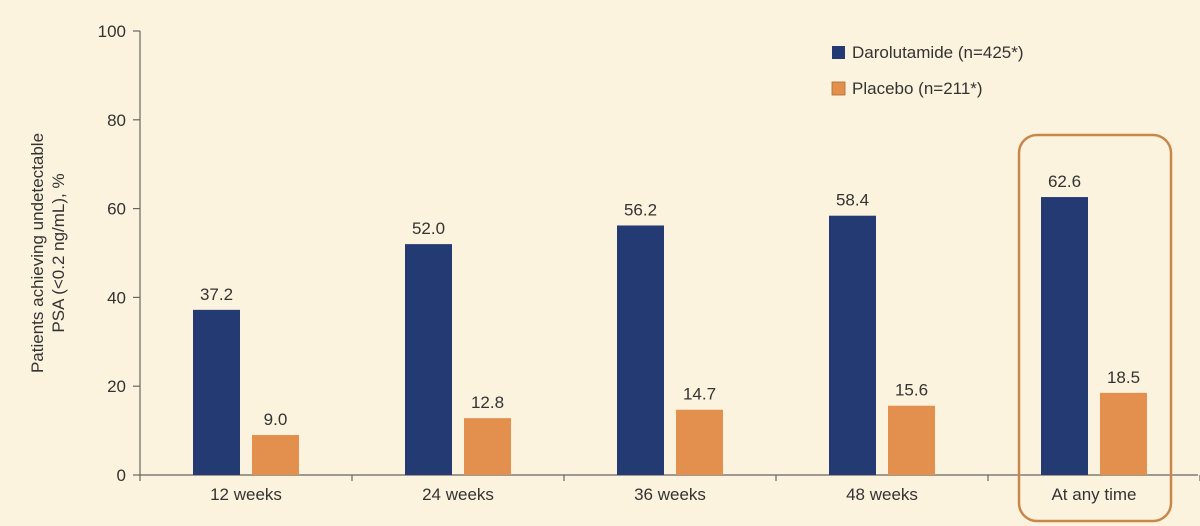  What do you see at coordinates (670, 494) in the screenshot?
I see `x-tick-label: 36 weeks` at bounding box center [670, 494].